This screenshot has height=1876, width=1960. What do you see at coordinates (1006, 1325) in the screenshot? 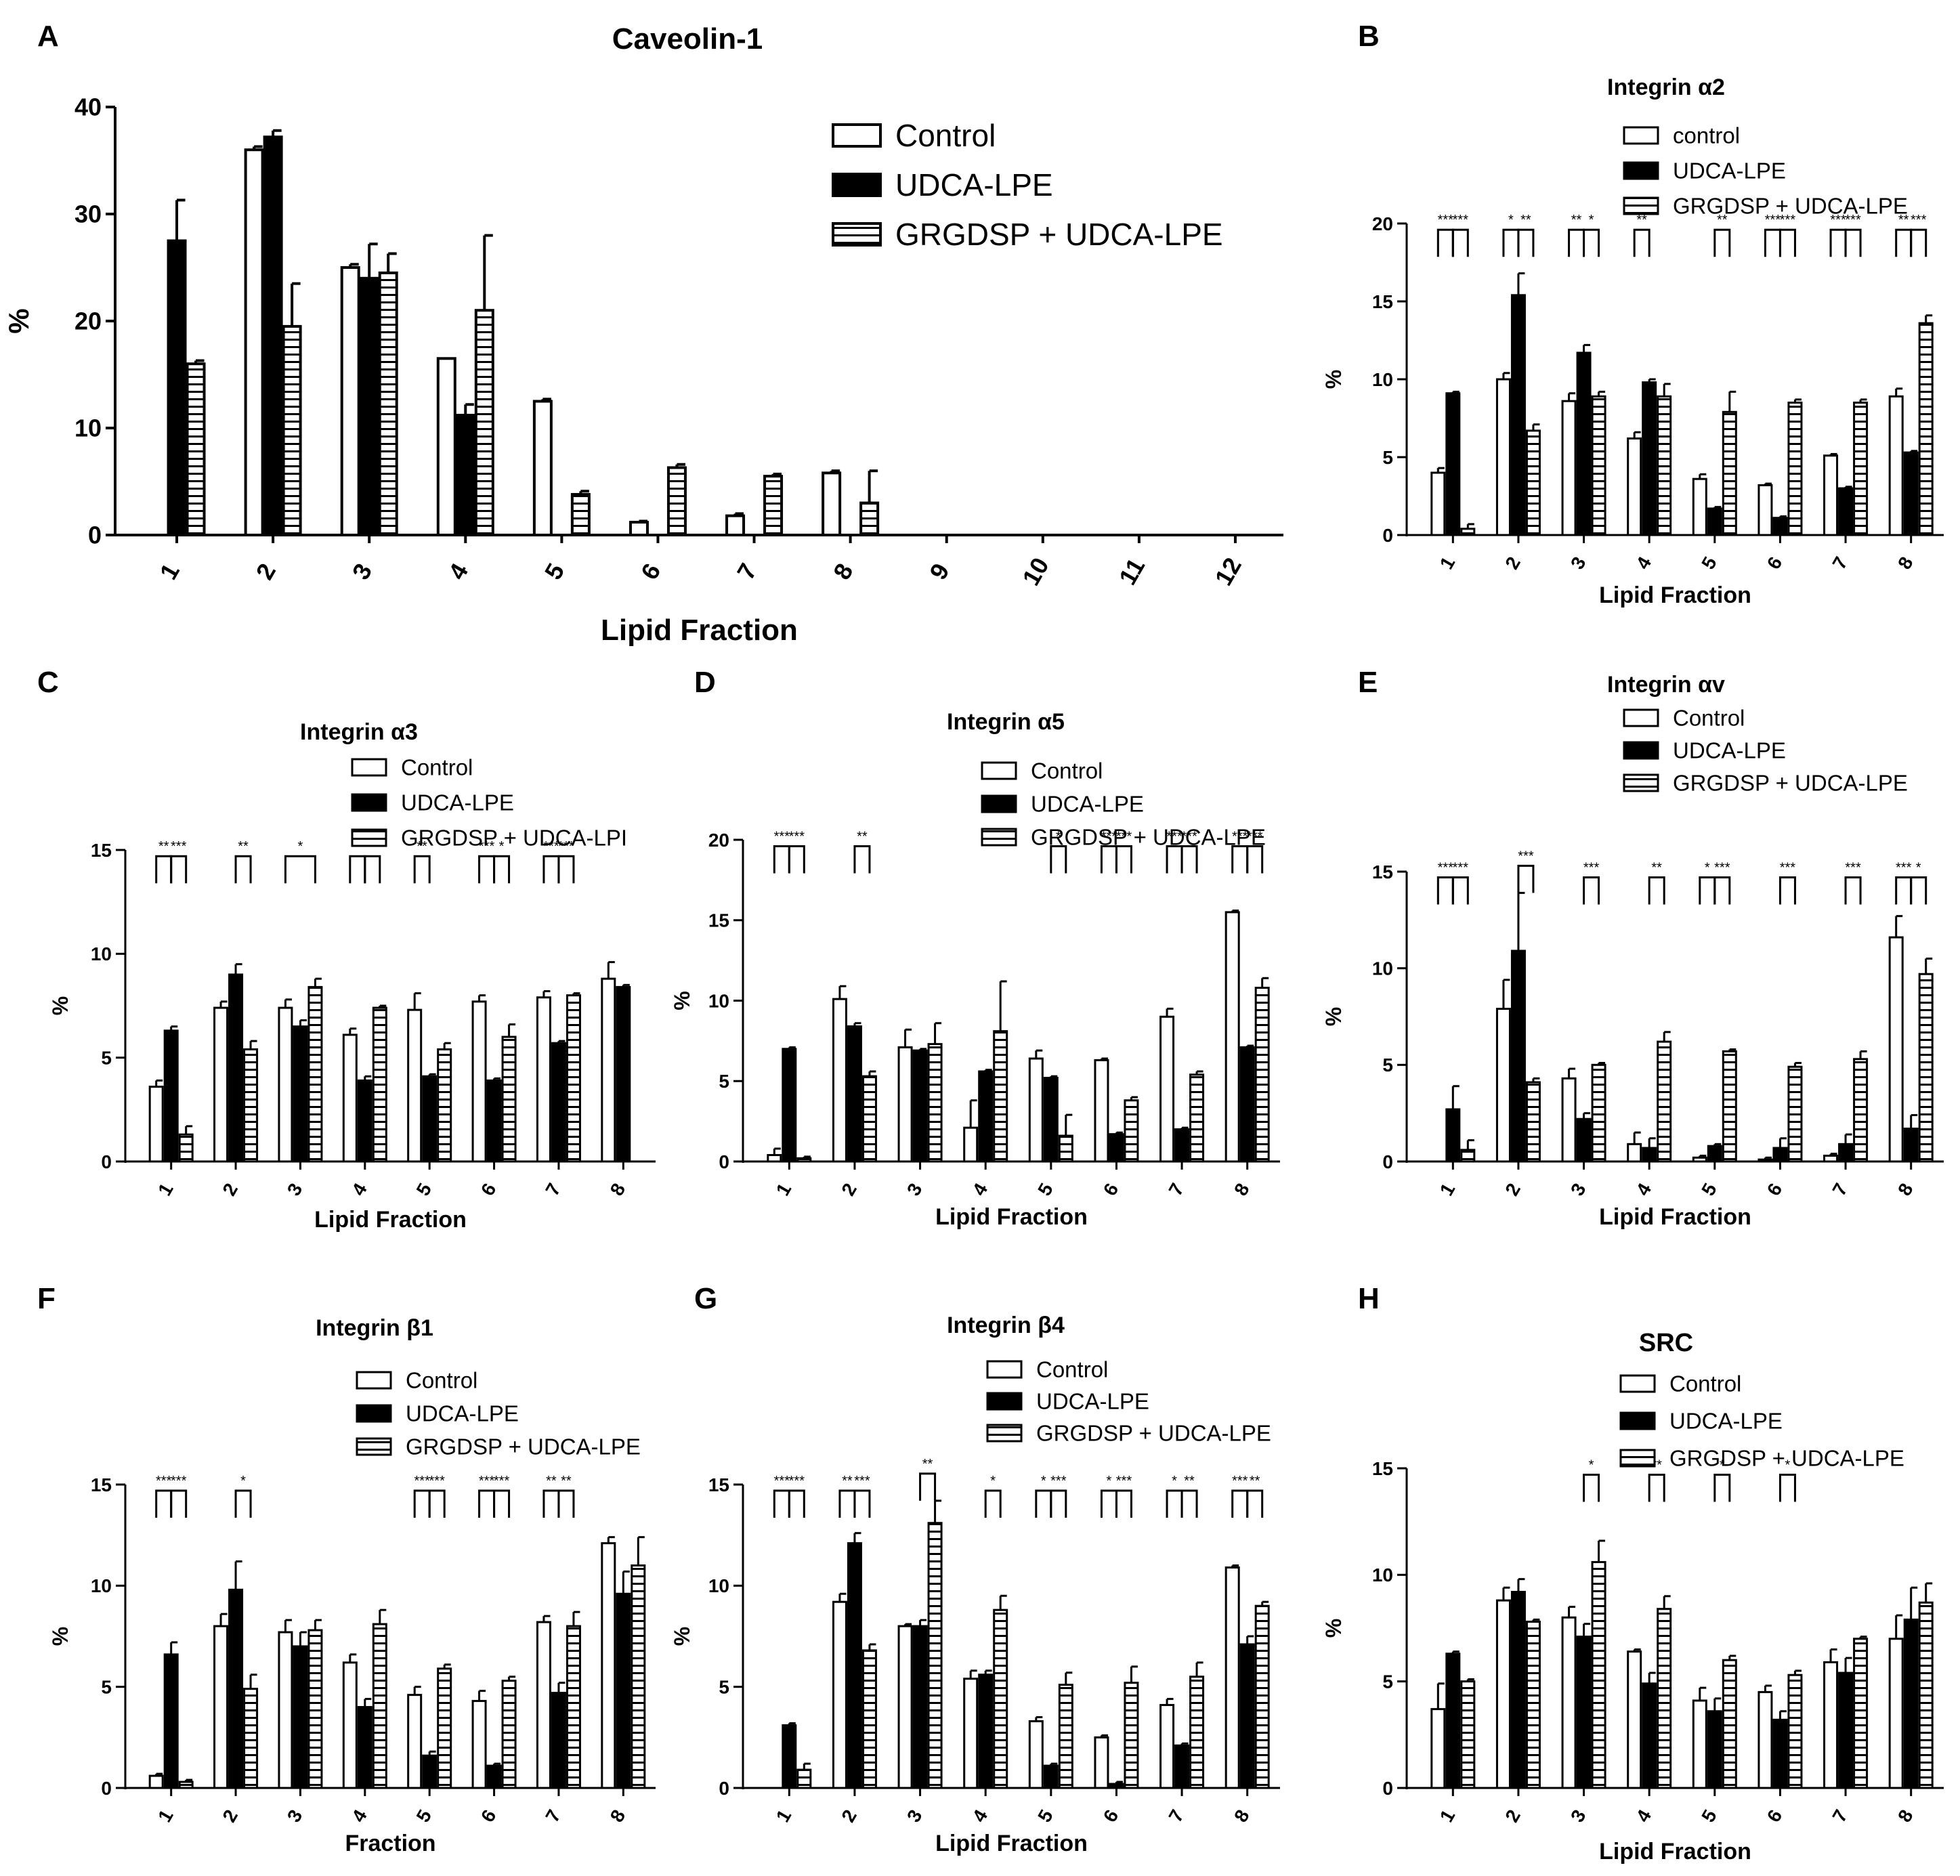
I see `chart-title: Integrin β4` at bounding box center [1006, 1325].